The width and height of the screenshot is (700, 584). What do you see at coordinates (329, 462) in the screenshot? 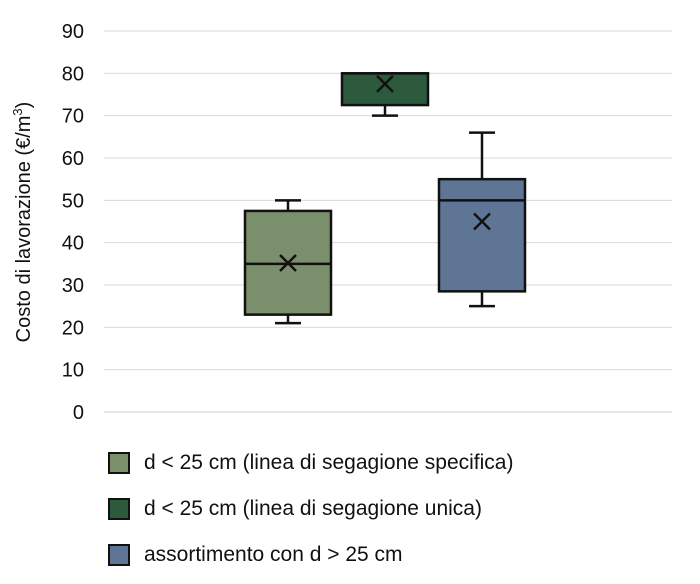
I see `legend-label: d < 25 cm (linea di segagione specifica)` at bounding box center [329, 462].